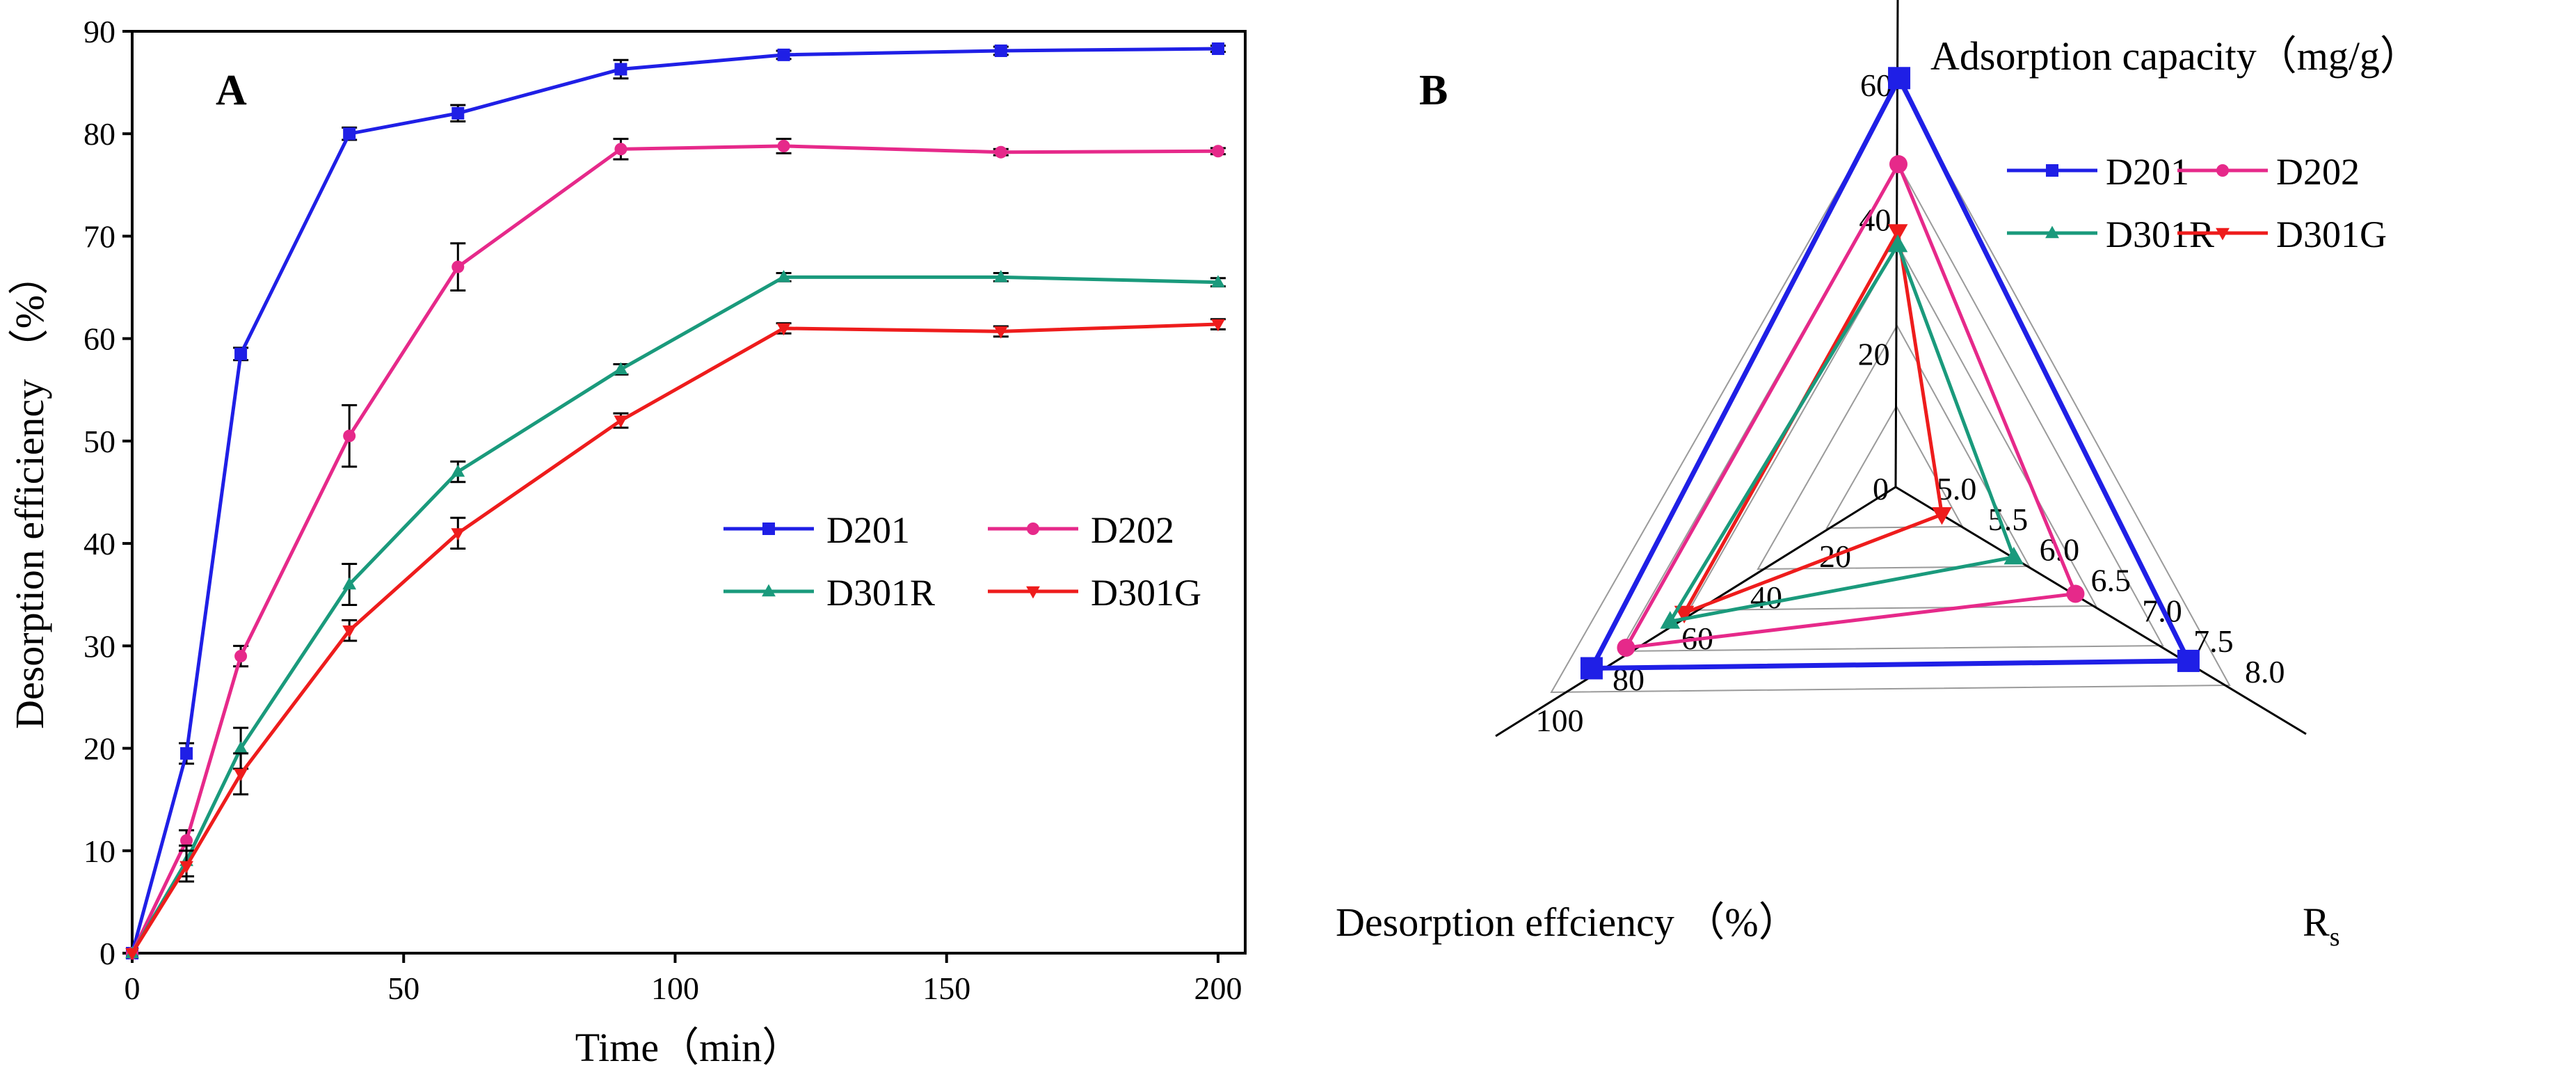 The image size is (2576, 1077). Describe the element at coordinates (29, 492) in the screenshot. I see `panel-a-y-axis-title: Desorption efficiency （%）` at that location.